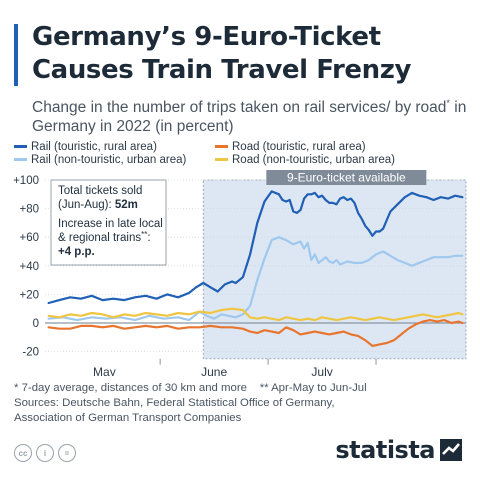 Image resolution: width=480 pixels, height=480 pixels. Describe the element at coordinates (98, 205) in the screenshot. I see `annotation-line-2: (Jun-Aug): 52m` at that location.